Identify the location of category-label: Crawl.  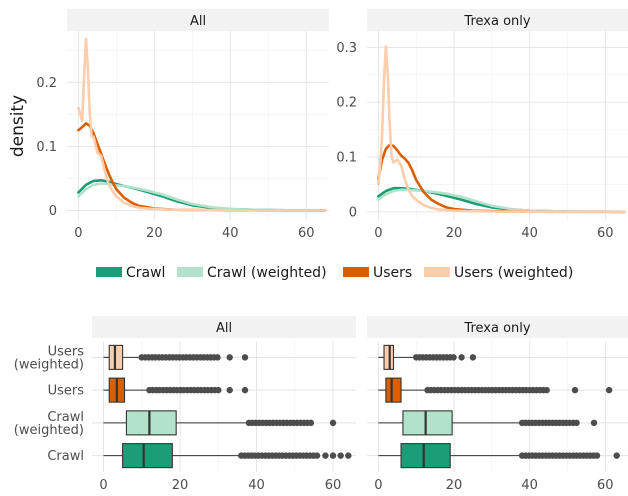
(65, 456).